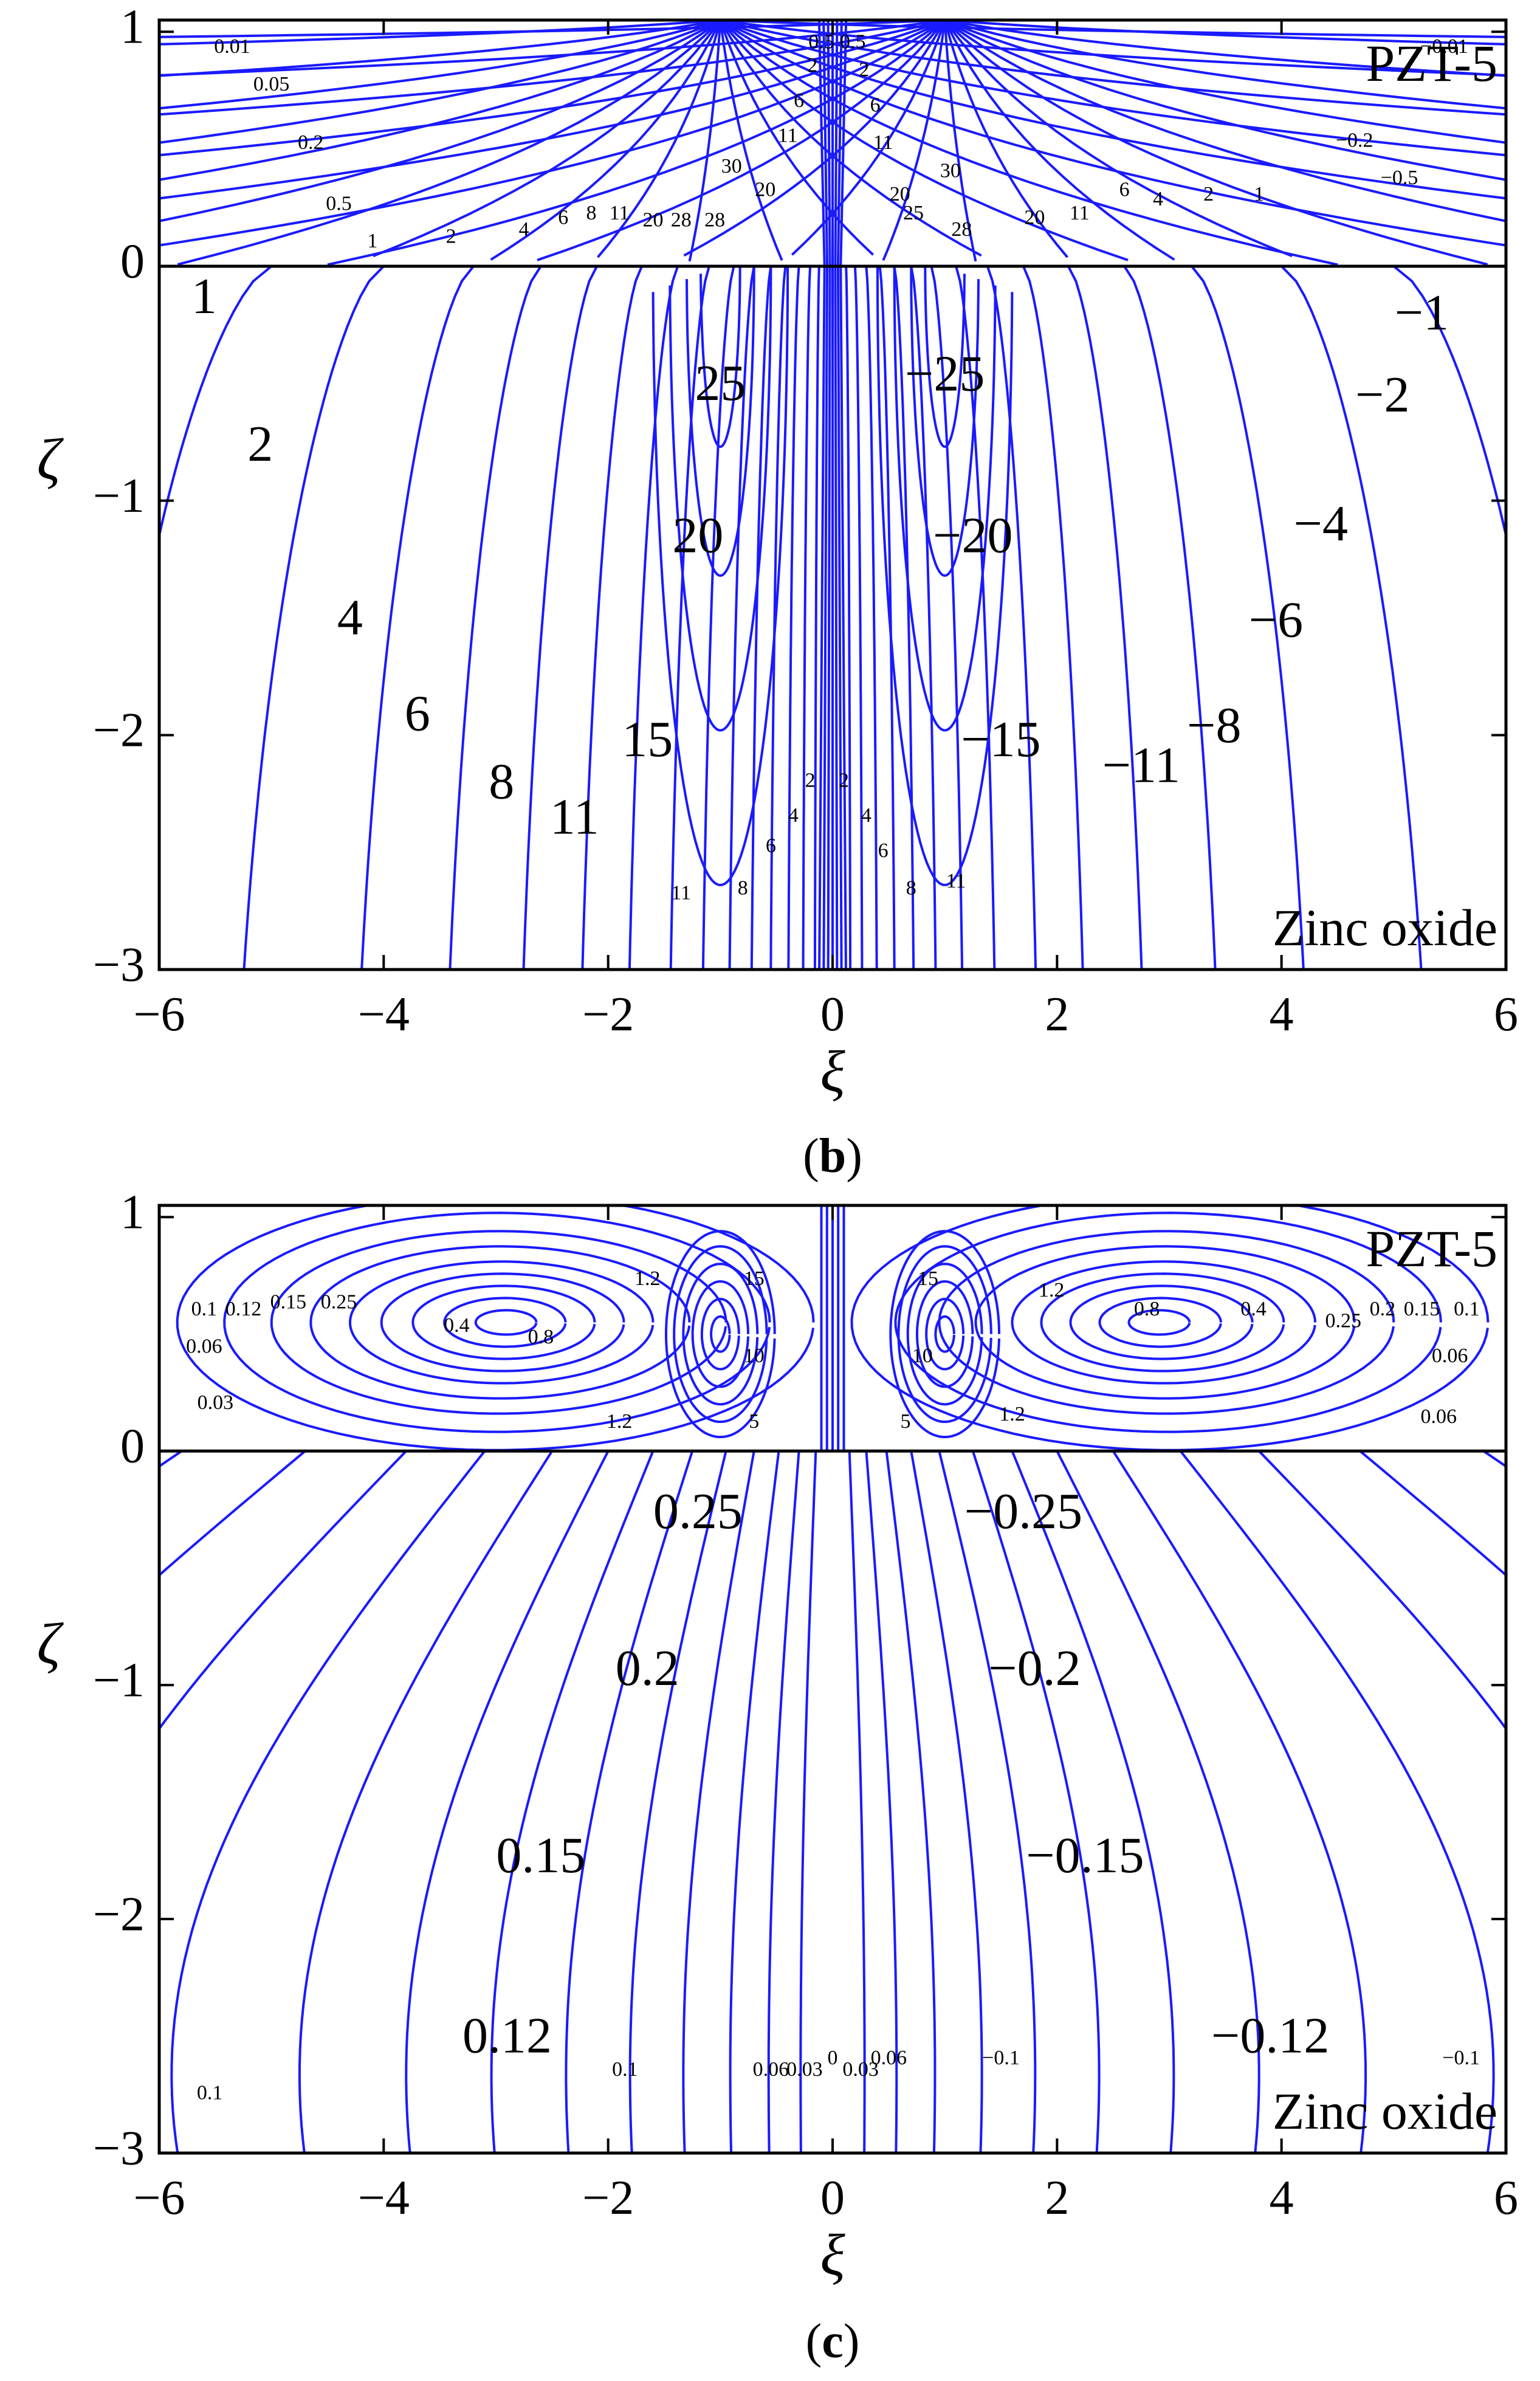 Image resolution: width=1540 pixels, height=2381 pixels. Describe the element at coordinates (799, 101) in the screenshot. I see `contour-label-small: 6` at that location.